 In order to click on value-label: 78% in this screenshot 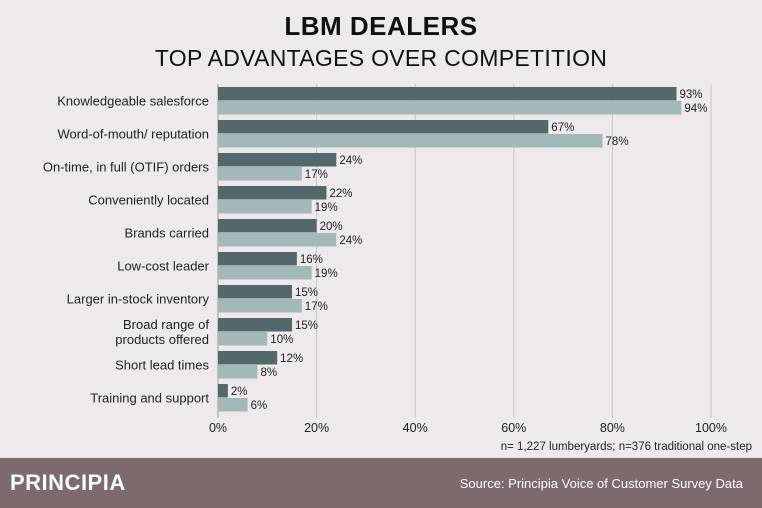, I will do `click(617, 142)`.